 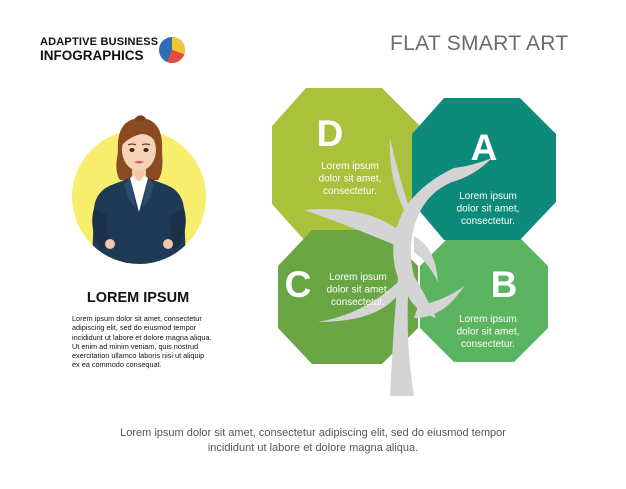 What do you see at coordinates (488, 221) in the screenshot?
I see `segment-a-text-line: consectetur.` at bounding box center [488, 221].